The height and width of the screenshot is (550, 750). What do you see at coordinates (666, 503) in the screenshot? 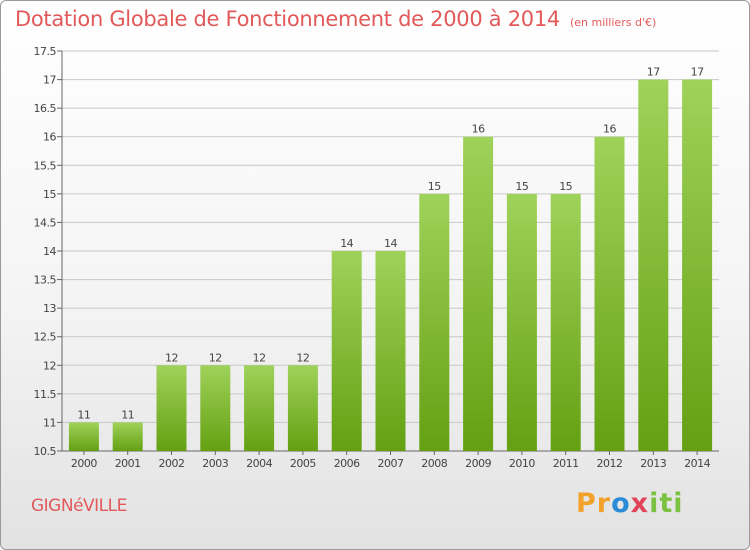
I see `logo-part-4: iti` at bounding box center [666, 503].